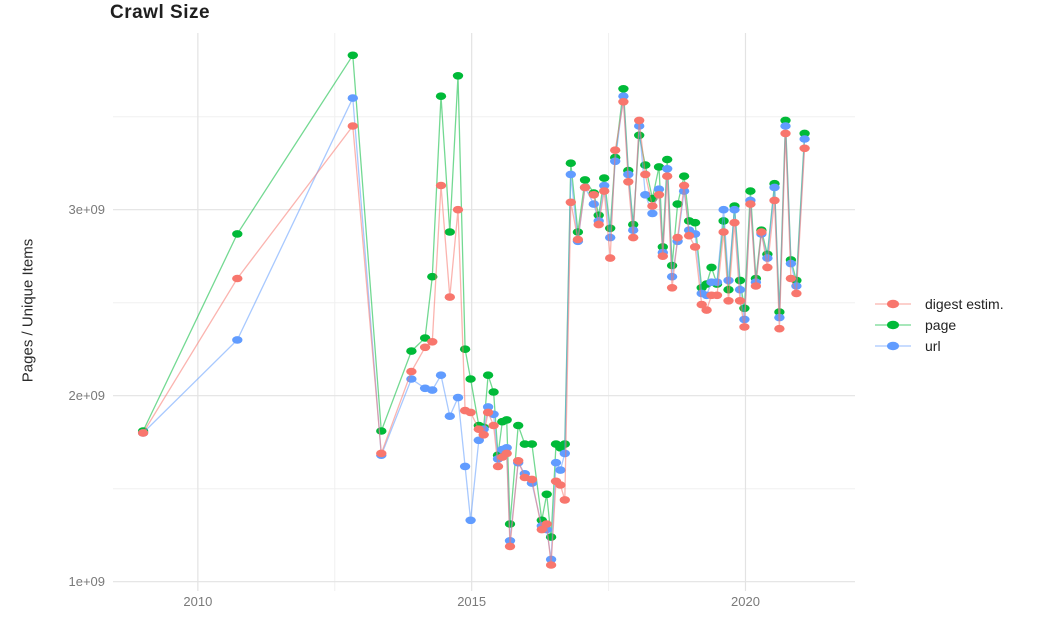 The height and width of the screenshot is (639, 1059). Describe the element at coordinates (472, 601) in the screenshot. I see `x-tick-label: 2015` at that location.